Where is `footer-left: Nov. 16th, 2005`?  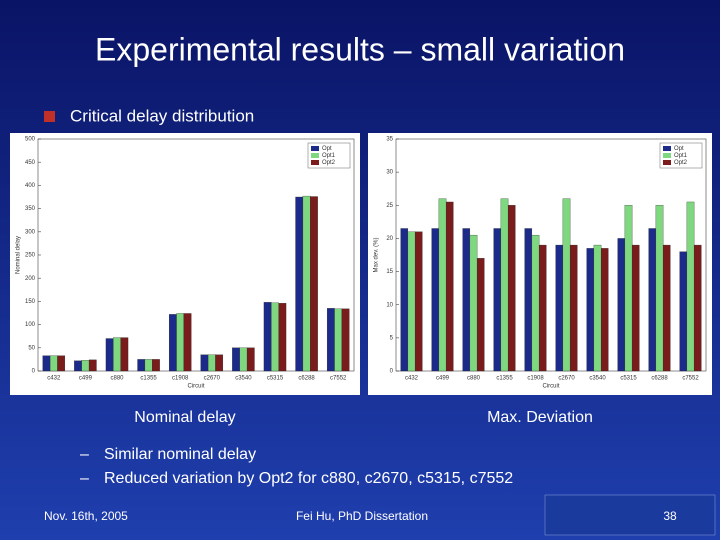
footer-left: Nov. 16th, 2005 is located at coordinates (86, 516).